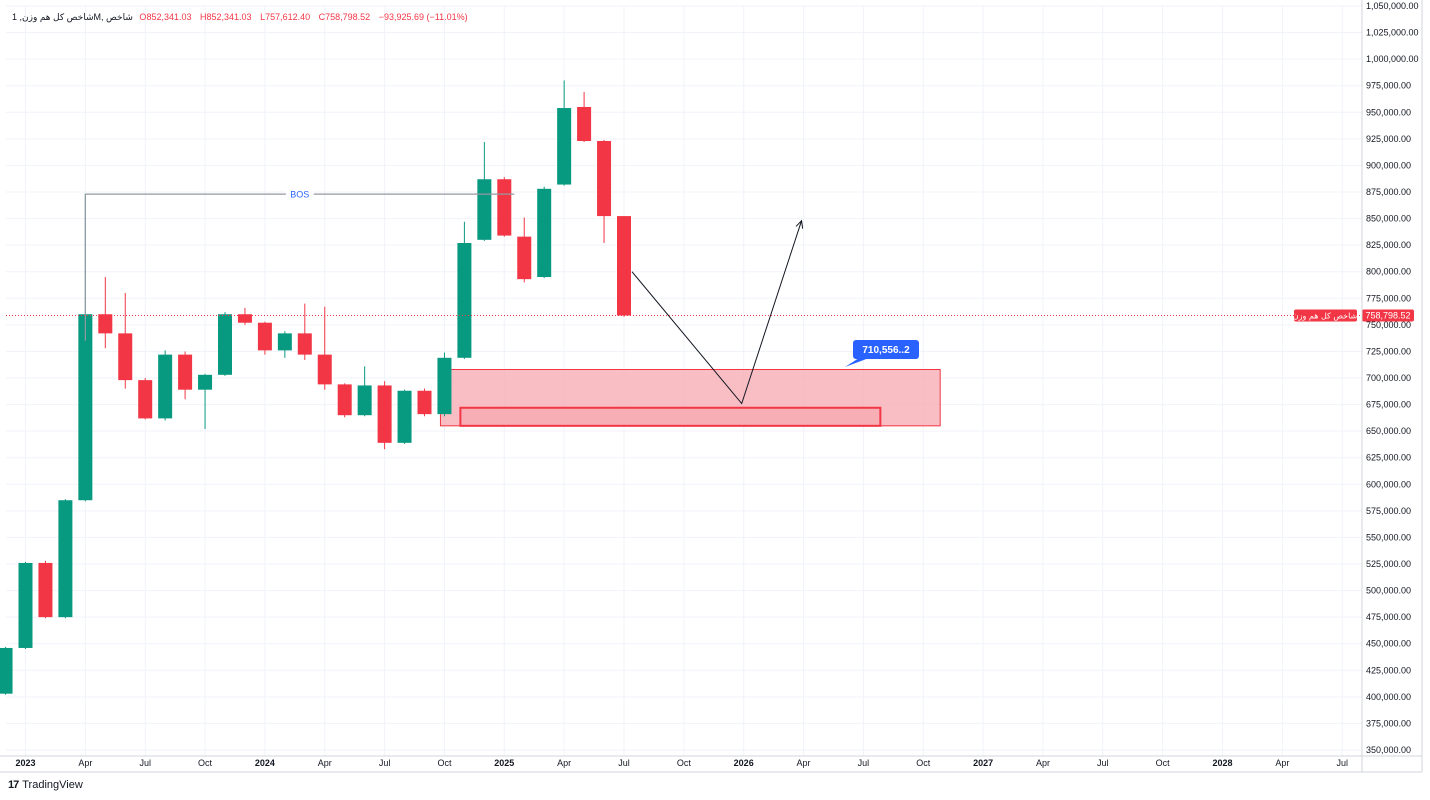  I want to click on demand-zone-inner, so click(670, 416).